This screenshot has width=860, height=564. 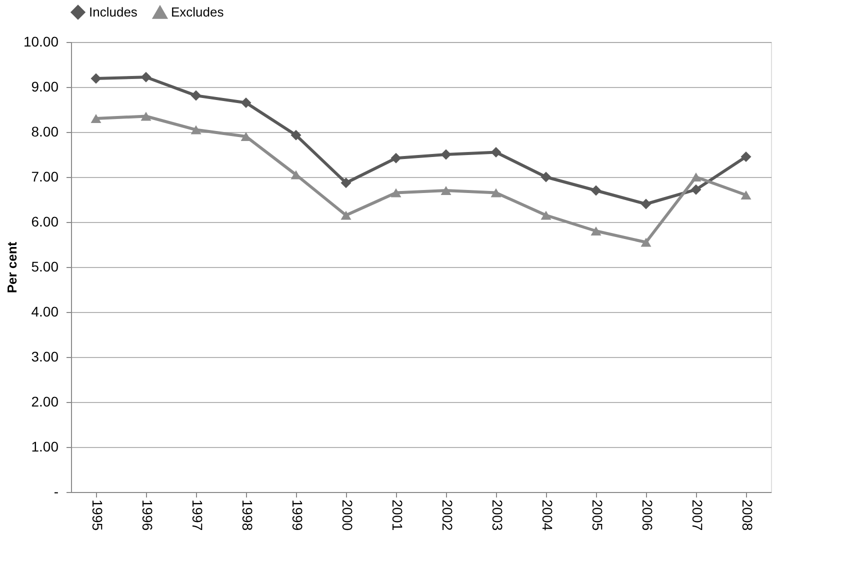 I want to click on x-tick-label: 1997, so click(x=198, y=515).